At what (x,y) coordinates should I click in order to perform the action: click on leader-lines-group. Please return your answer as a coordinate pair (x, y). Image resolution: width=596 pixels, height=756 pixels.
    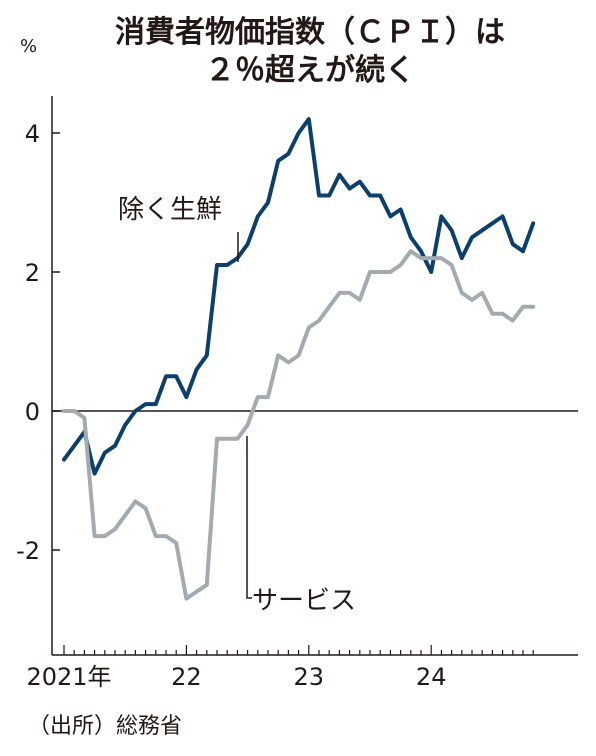
    Looking at the image, I should click on (244, 415).